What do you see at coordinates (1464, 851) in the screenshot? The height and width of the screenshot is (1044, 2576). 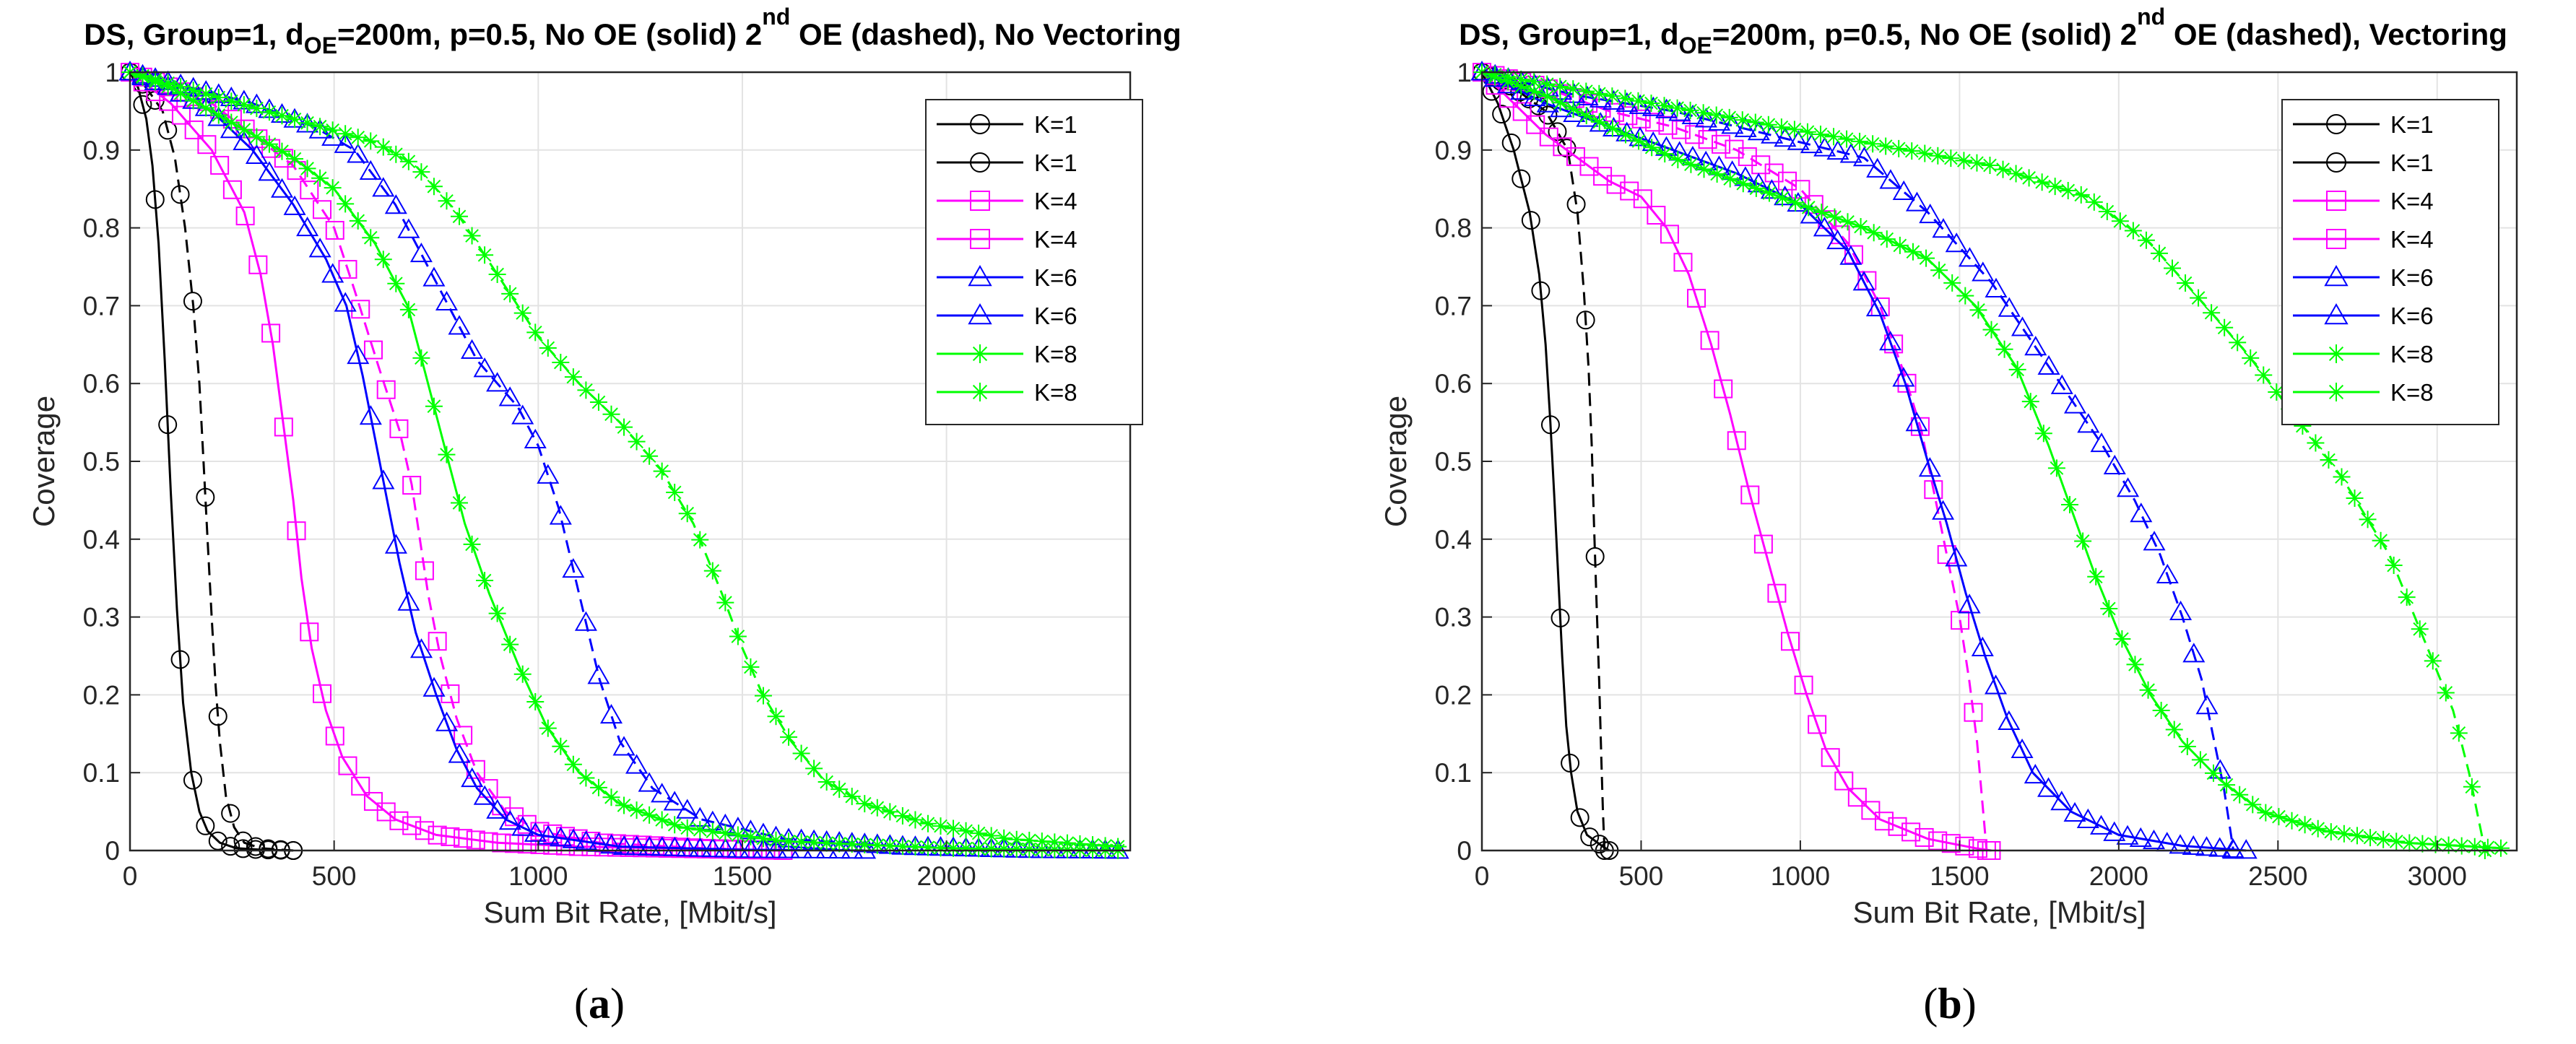 I see `y-tick-label: 0` at bounding box center [1464, 851].